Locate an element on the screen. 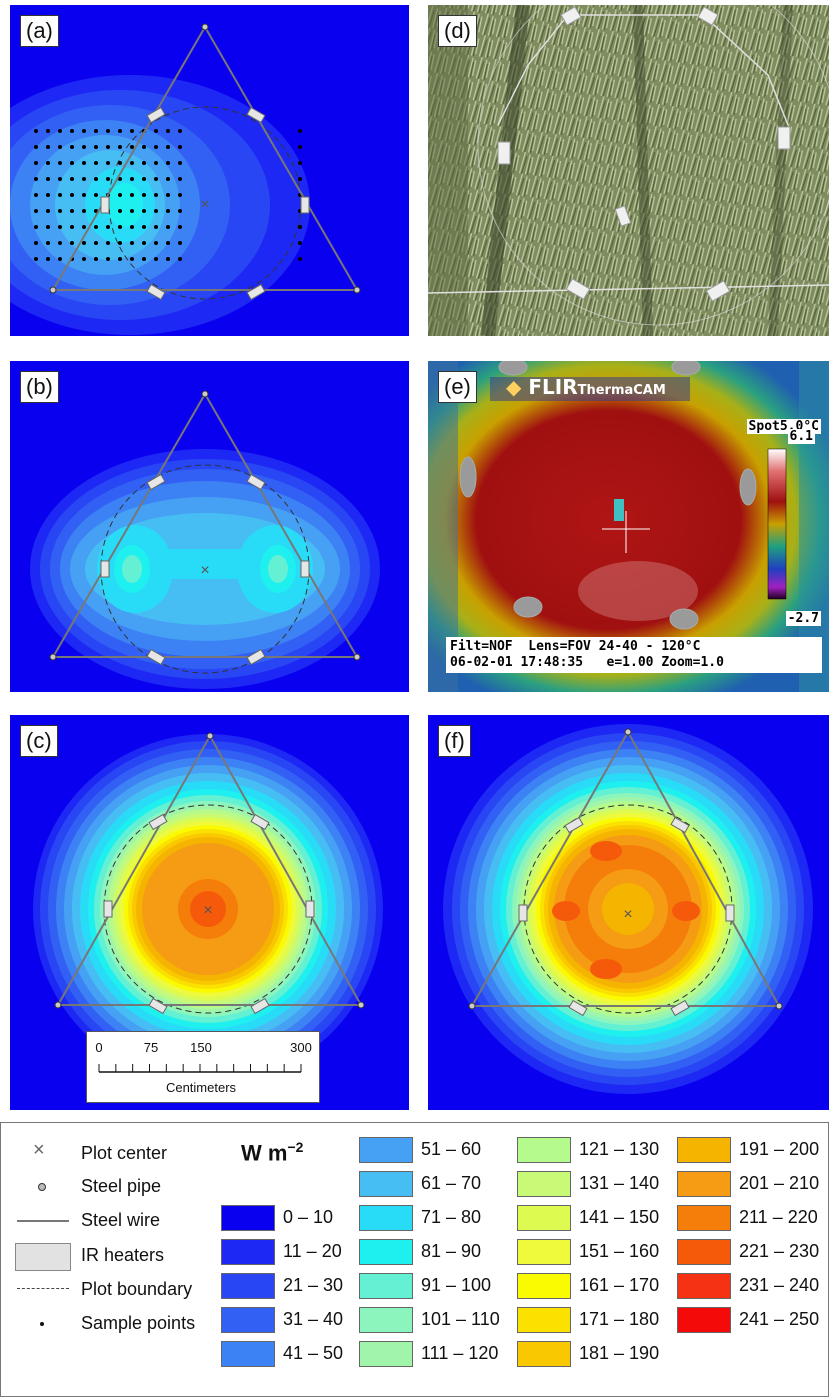  flir-brand: ◆ FLIRThermaCAM is located at coordinates (586, 387).